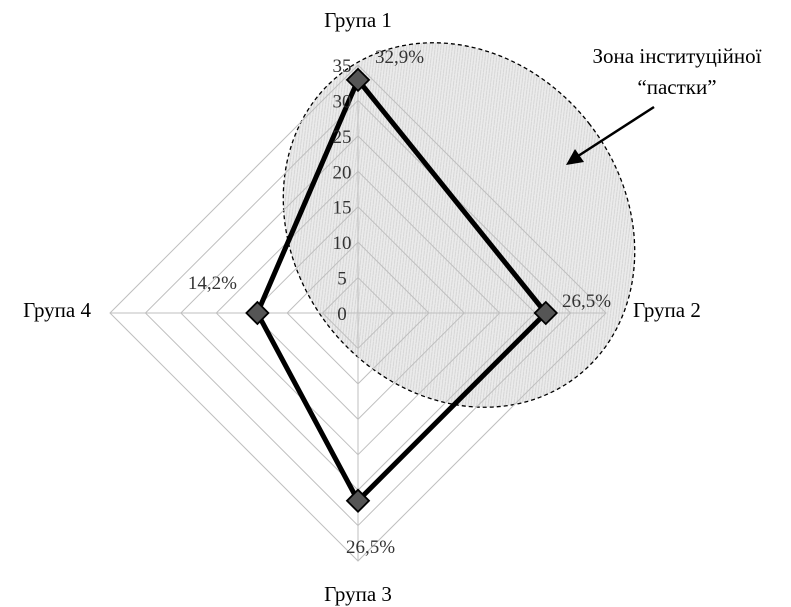  What do you see at coordinates (57, 310) in the screenshot?
I see `category-label-4: Група 4` at bounding box center [57, 310].